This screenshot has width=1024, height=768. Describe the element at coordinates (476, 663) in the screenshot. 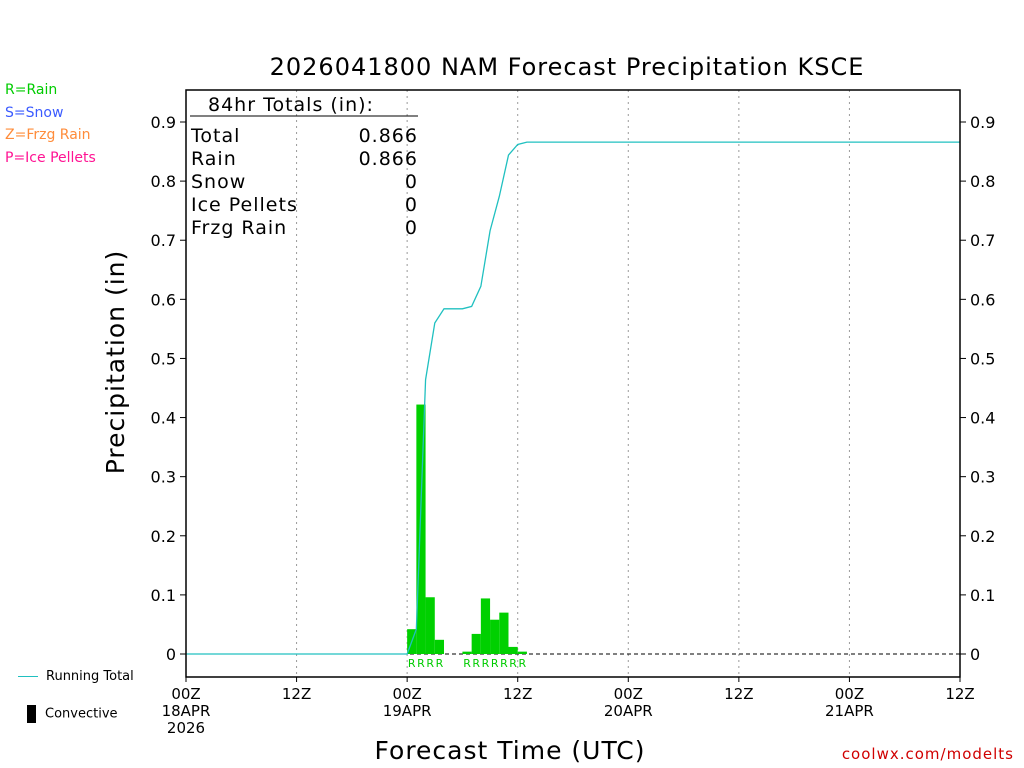

I see `ptype-label-5: R` at that location.